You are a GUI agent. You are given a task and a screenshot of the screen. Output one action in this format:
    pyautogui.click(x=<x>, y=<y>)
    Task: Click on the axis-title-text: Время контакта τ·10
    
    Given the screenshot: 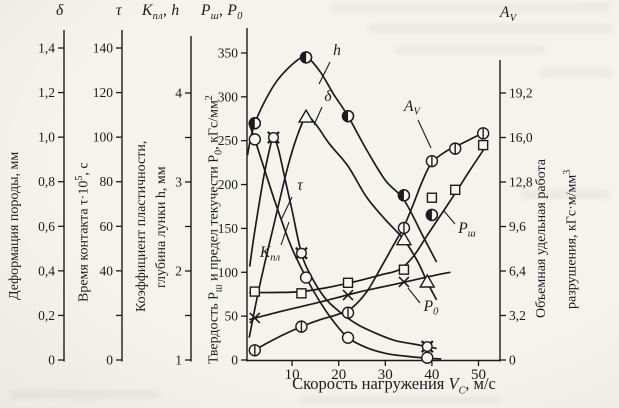 What is the action you would take?
    pyautogui.click(x=84, y=241)
    